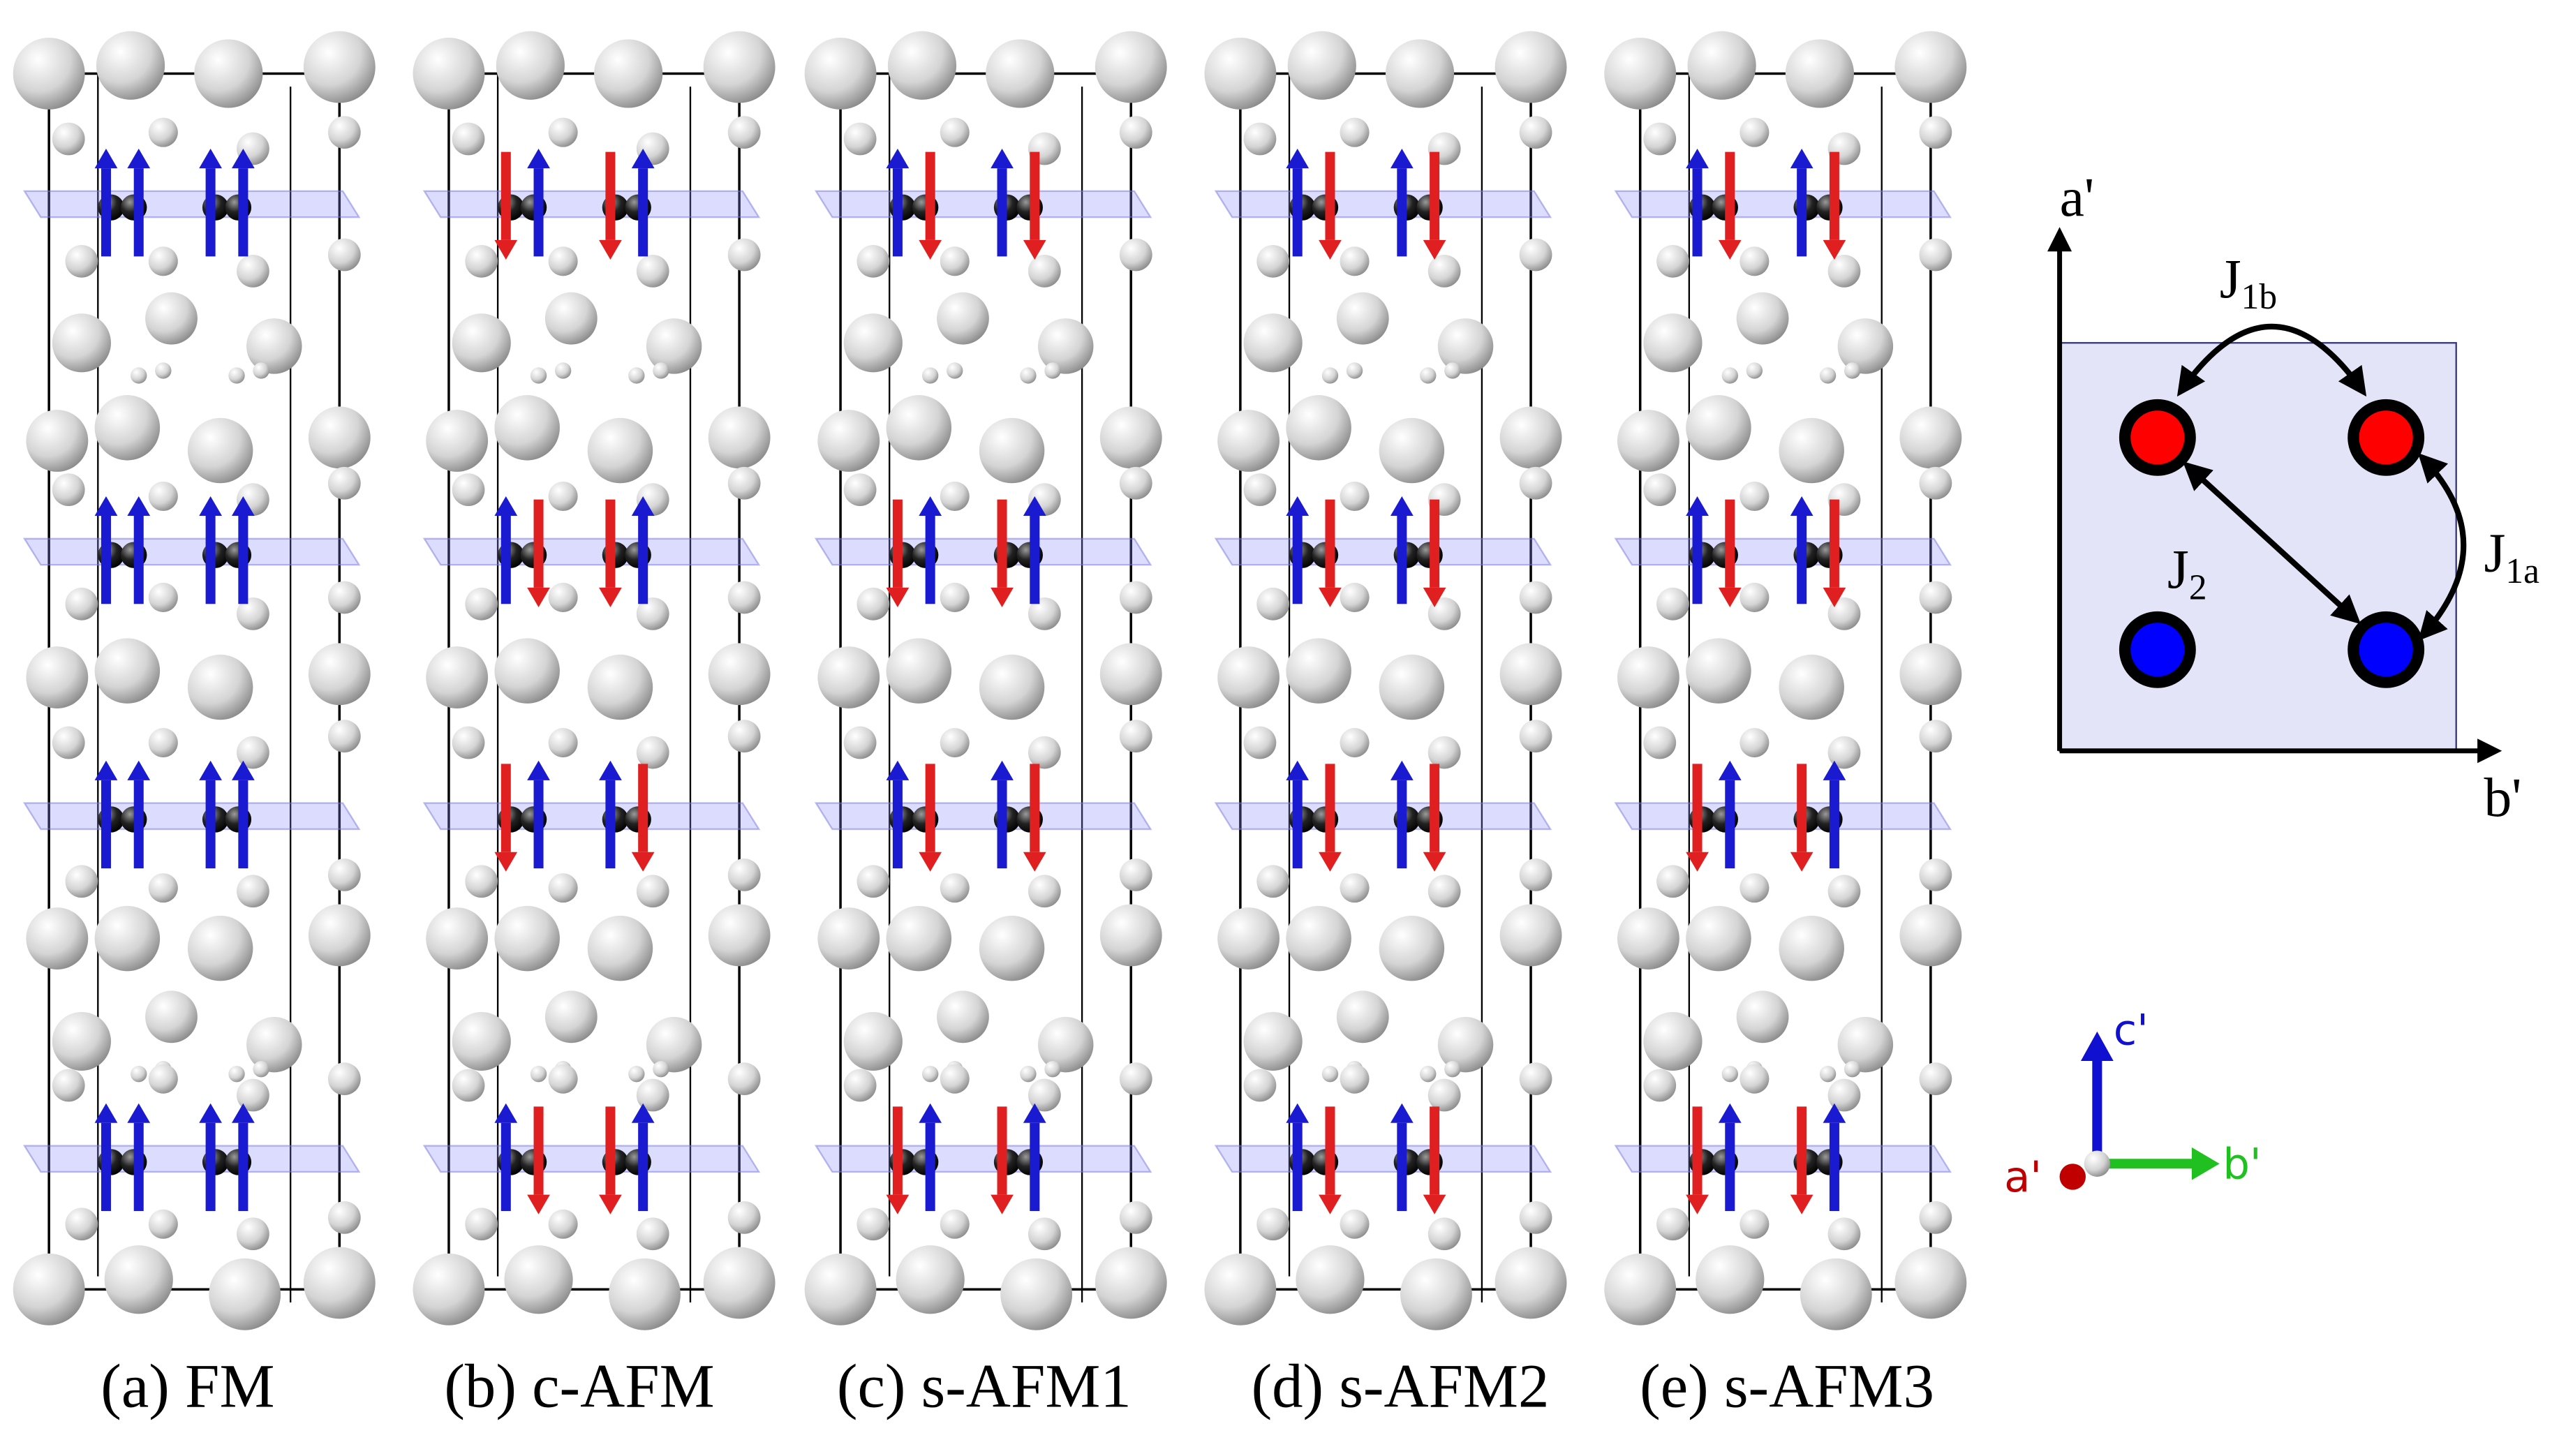  What do you see at coordinates (2502, 798) in the screenshot?
I see `axis-label: b'` at bounding box center [2502, 798].